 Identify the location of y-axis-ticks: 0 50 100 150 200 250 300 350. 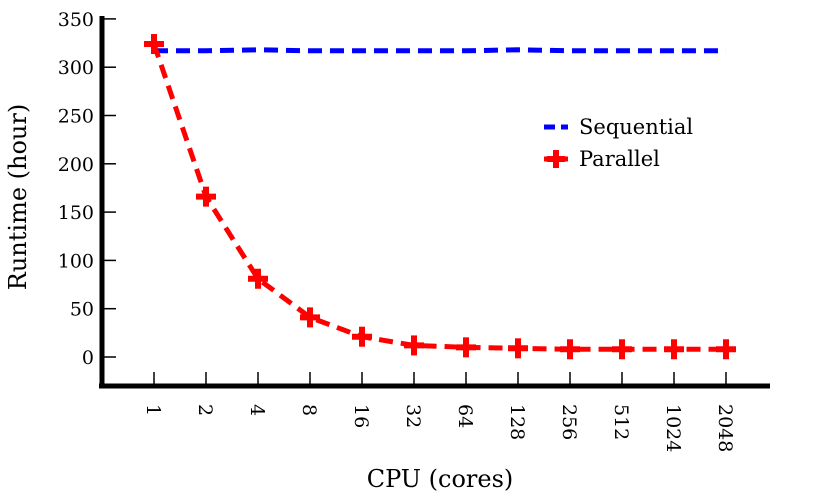
(87, 189).